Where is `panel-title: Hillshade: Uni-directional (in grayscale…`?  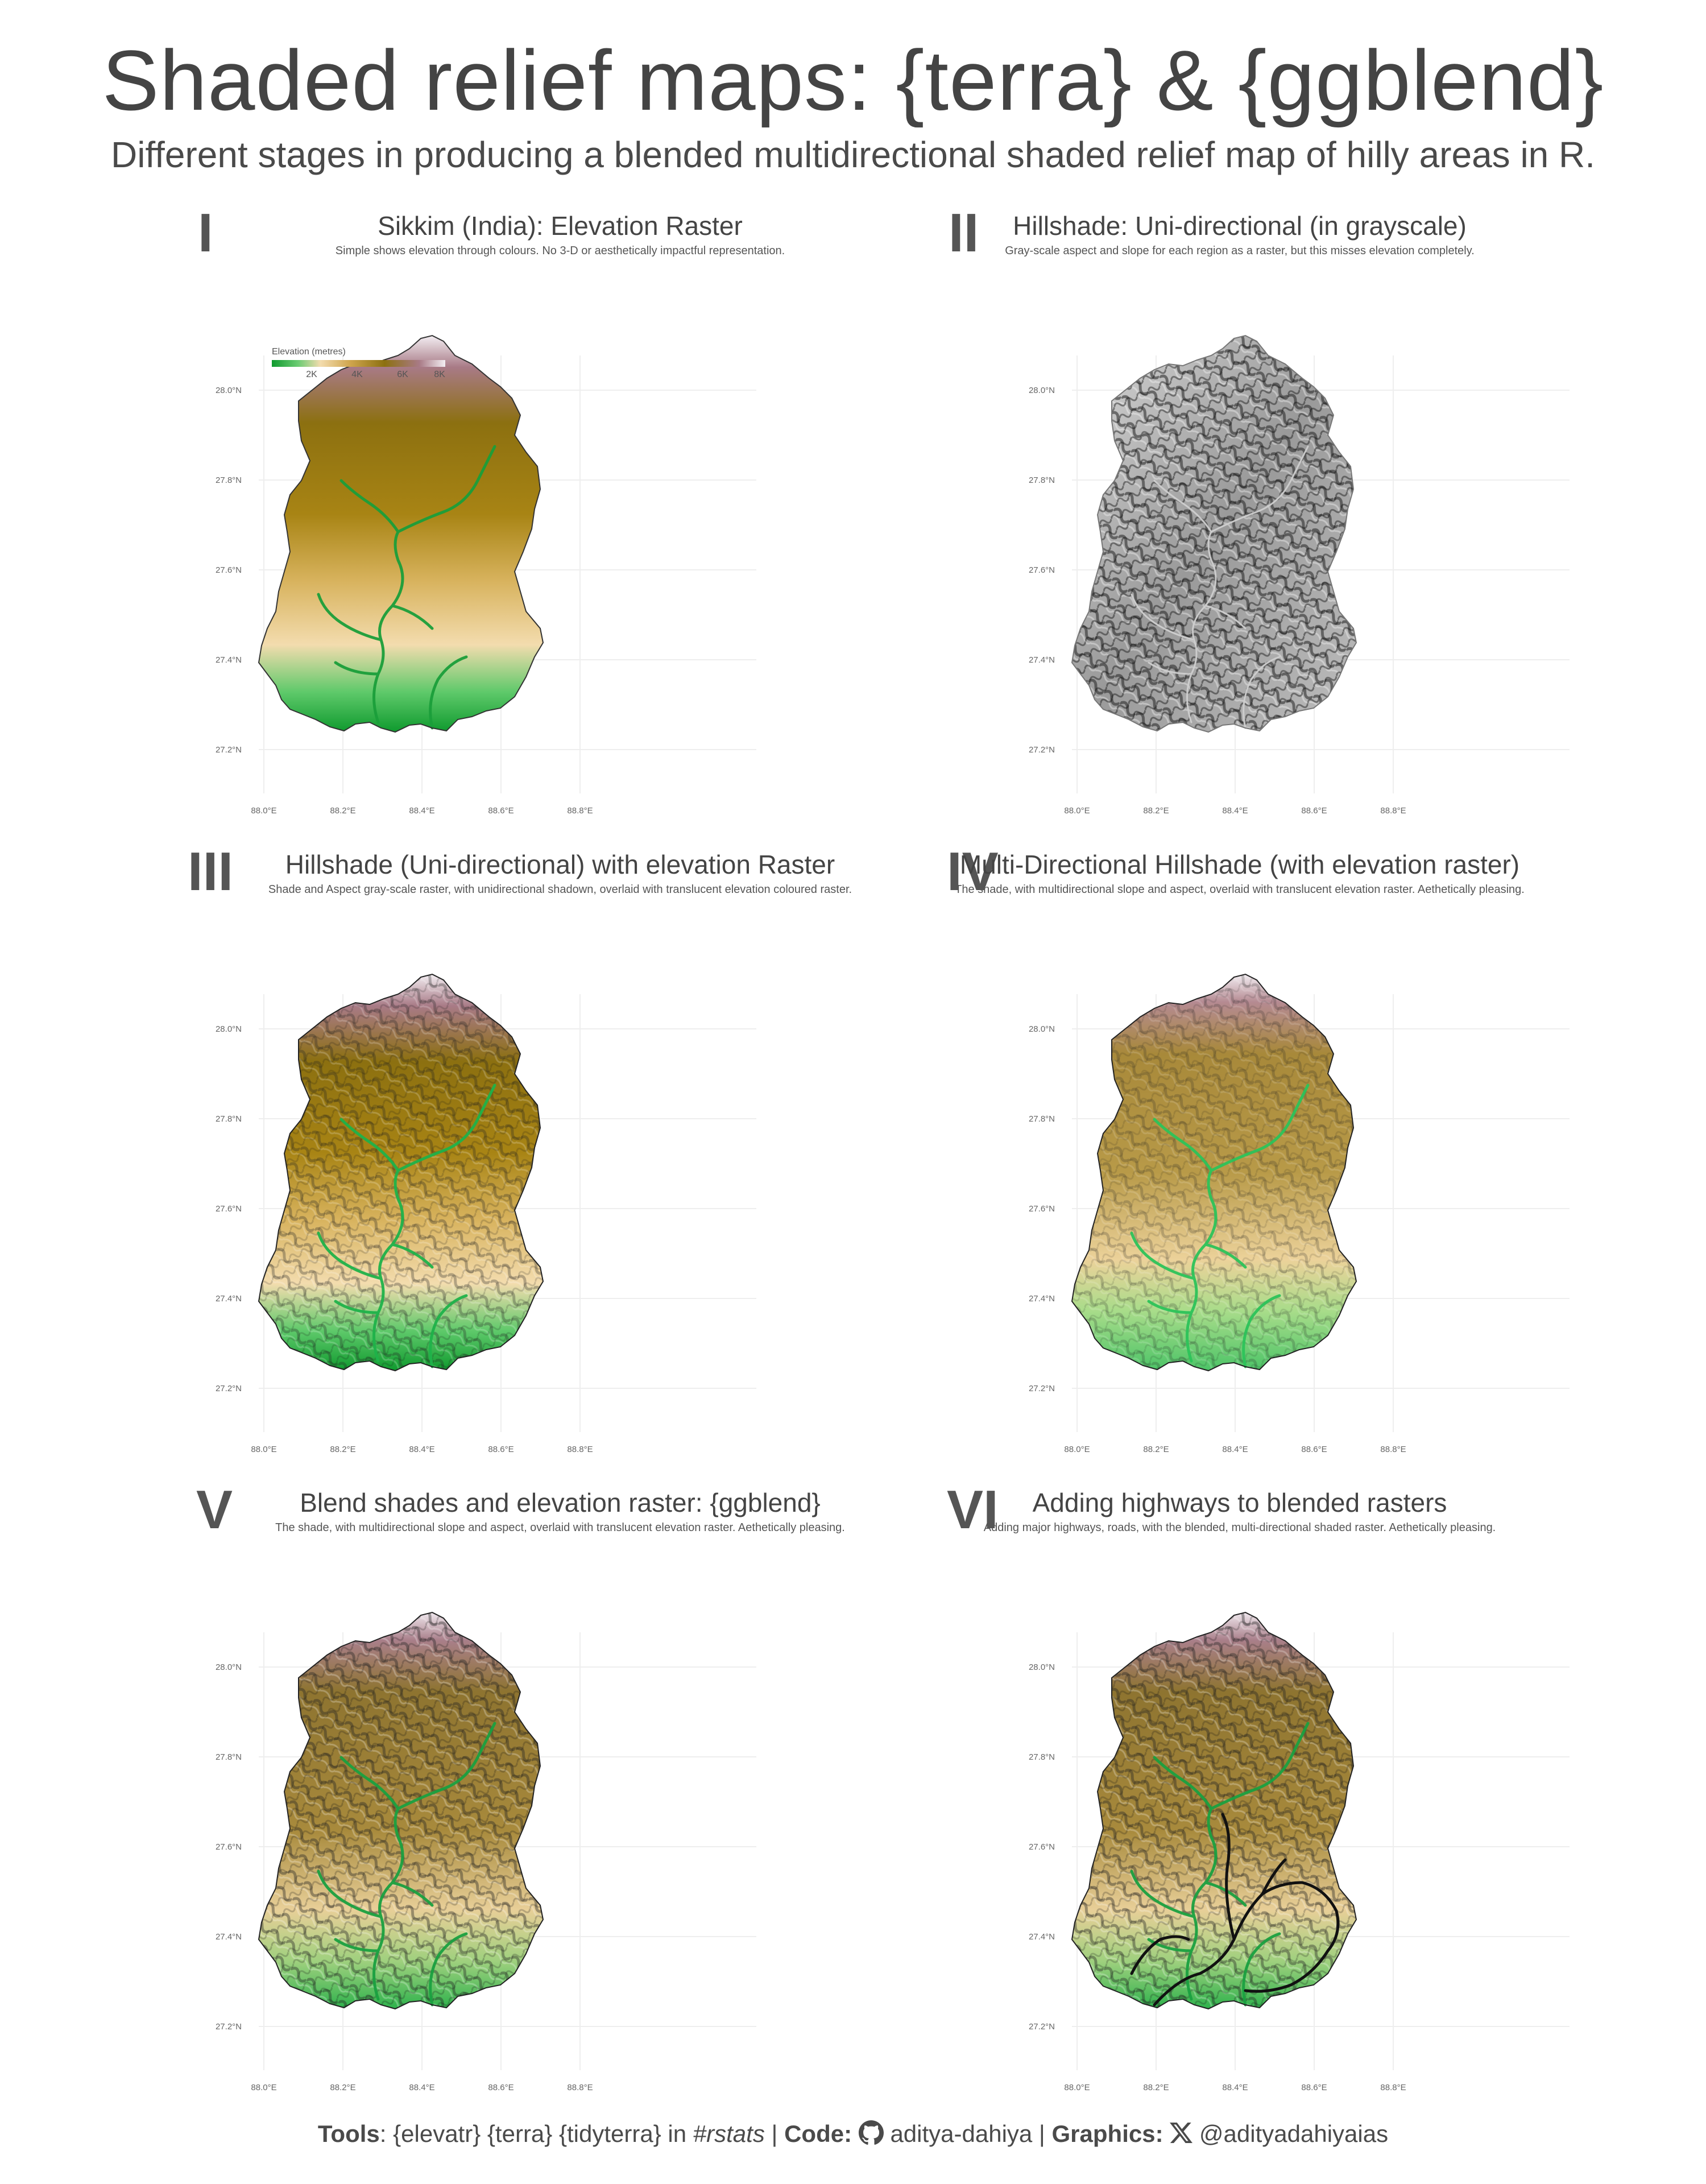
panel-title: Hillshade: Uni-directional (in grayscale… is located at coordinates (1240, 226).